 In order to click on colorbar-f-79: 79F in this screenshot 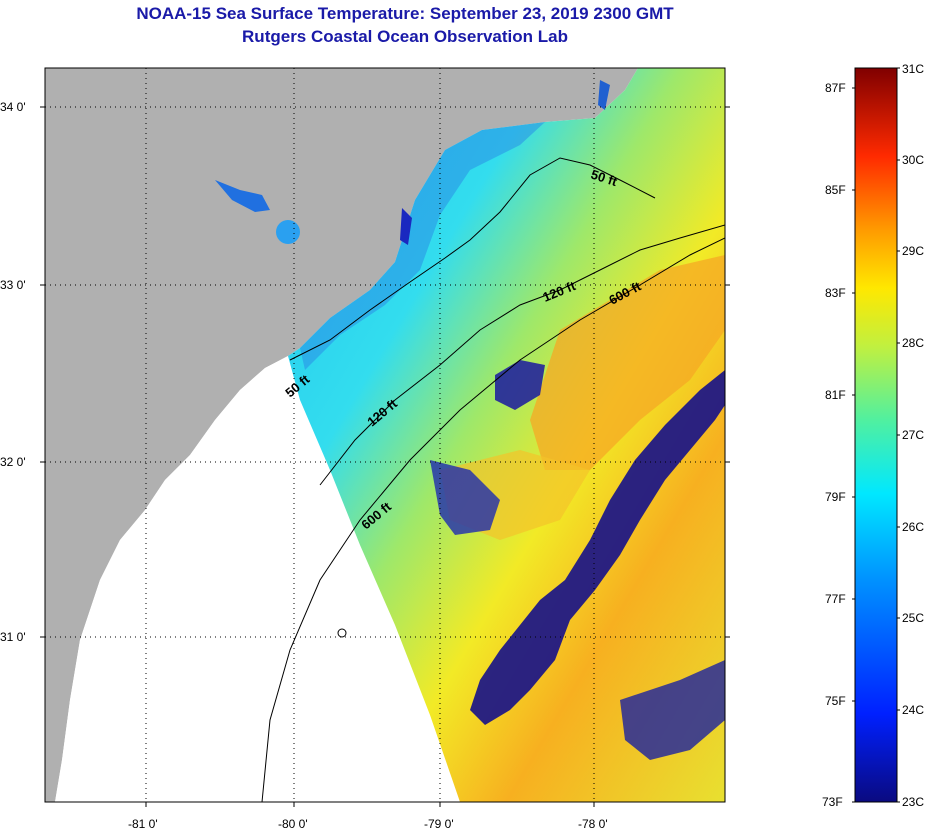, I will do `click(835, 497)`.